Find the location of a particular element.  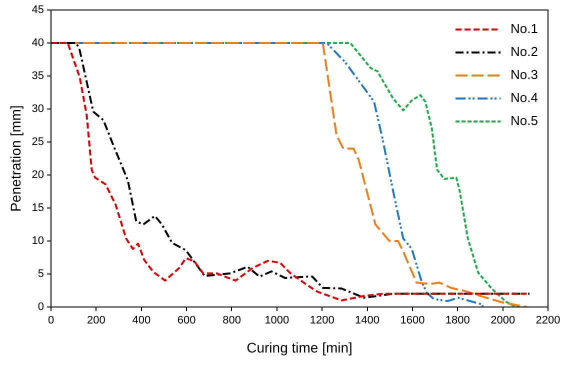

y-tick-label: 30 is located at coordinates (38, 109).